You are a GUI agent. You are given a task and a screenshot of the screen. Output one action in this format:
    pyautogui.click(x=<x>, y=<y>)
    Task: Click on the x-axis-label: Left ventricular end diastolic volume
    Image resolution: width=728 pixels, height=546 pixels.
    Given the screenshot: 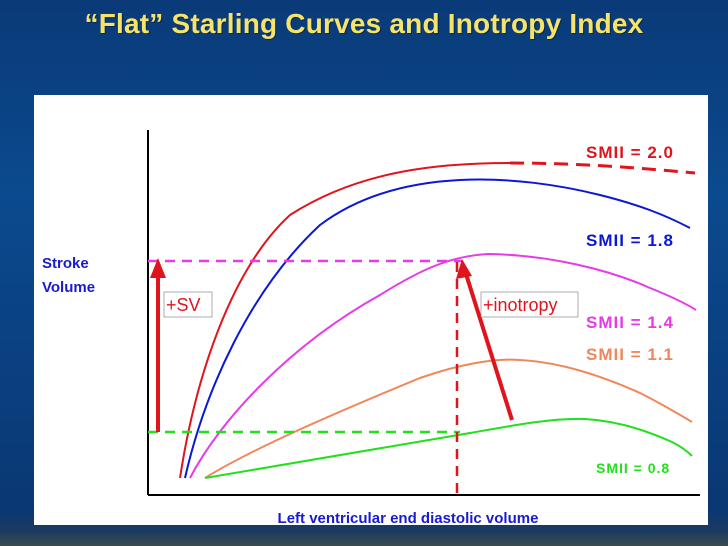 What is the action you would take?
    pyautogui.click(x=408, y=518)
    